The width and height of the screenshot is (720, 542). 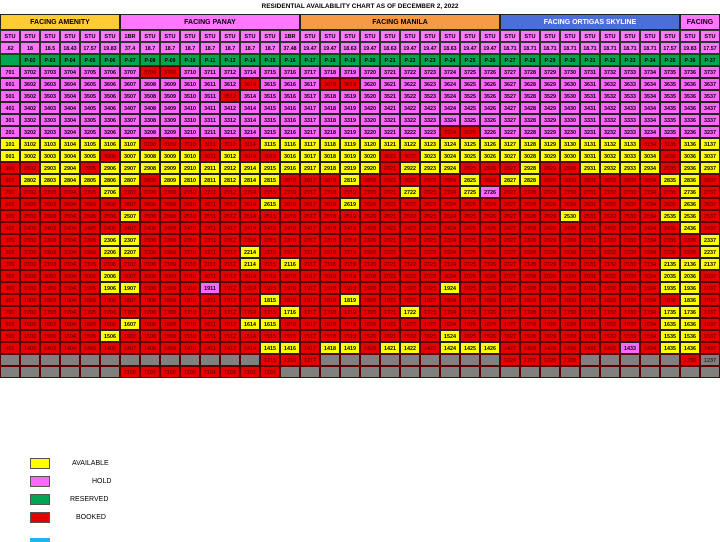 I want to click on unit-cell: 401, so click(x=10, y=108).